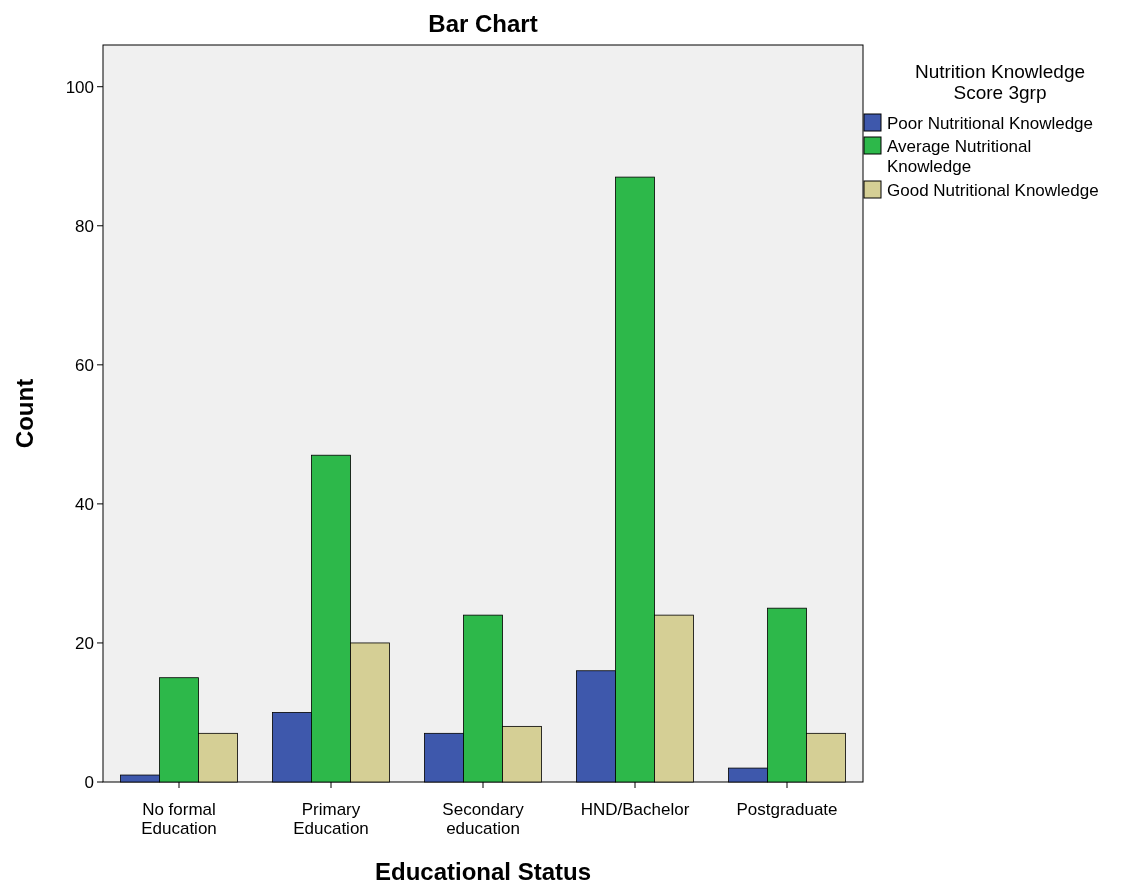 Image resolution: width=1144 pixels, height=888 pixels. I want to click on x-axis-title: Educational Status, so click(483, 871).